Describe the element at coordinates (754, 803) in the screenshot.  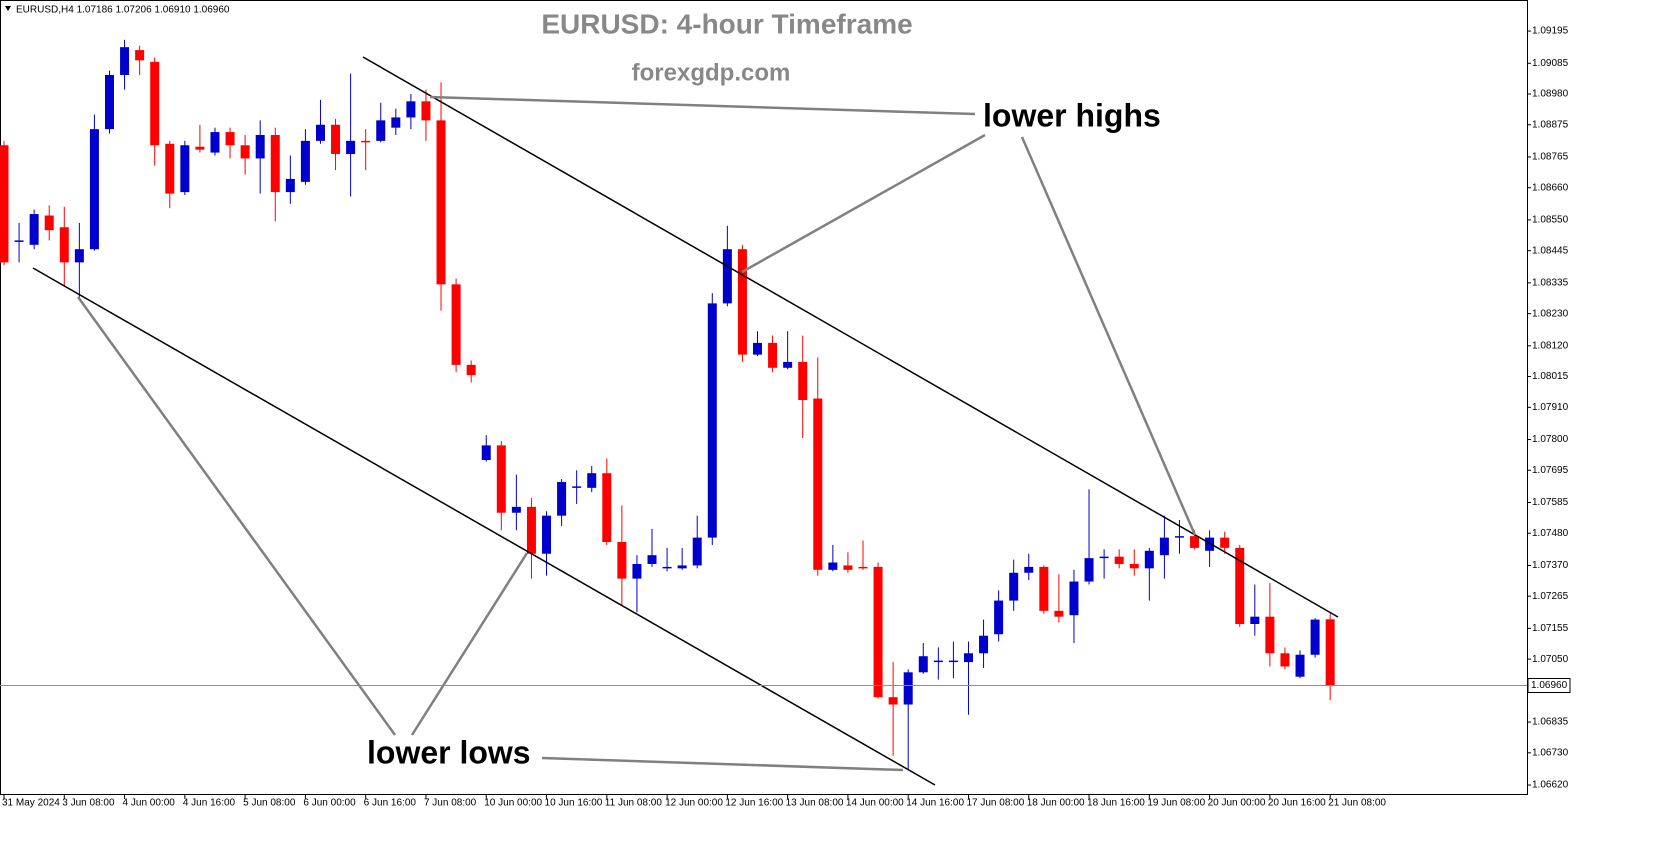
I see `x-tick-label: 12 Jun 16:00` at that location.